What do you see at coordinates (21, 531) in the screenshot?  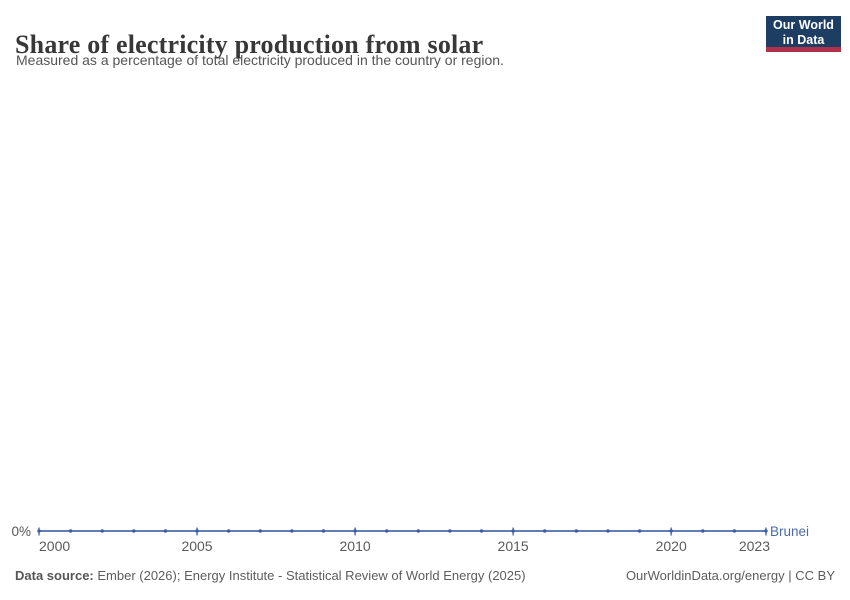 I see `y-axis-tick-label: 0%` at bounding box center [21, 531].